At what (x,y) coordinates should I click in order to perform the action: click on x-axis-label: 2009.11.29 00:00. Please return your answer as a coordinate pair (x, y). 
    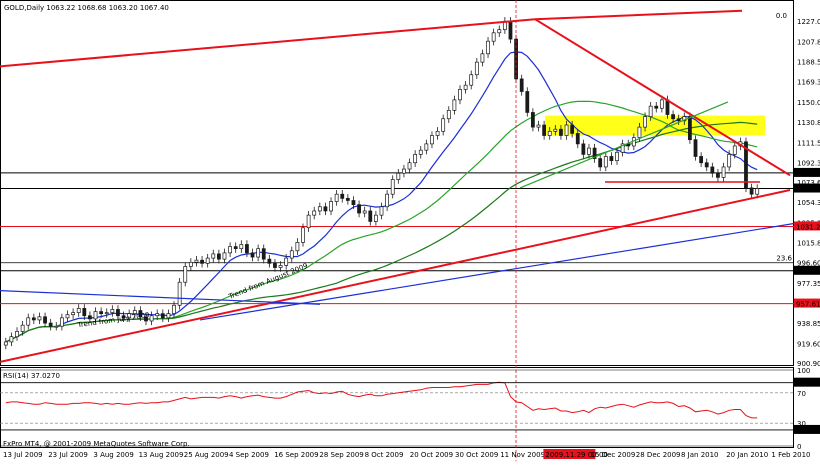
    Looking at the image, I should click on (576, 455).